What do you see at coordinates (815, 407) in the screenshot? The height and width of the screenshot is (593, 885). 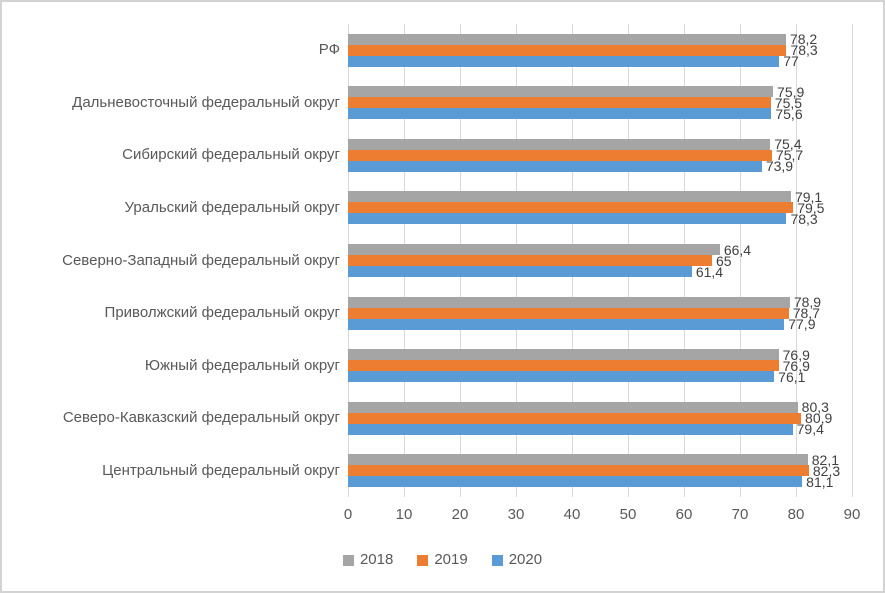 I see `value-label-2018: 80,3` at bounding box center [815, 407].